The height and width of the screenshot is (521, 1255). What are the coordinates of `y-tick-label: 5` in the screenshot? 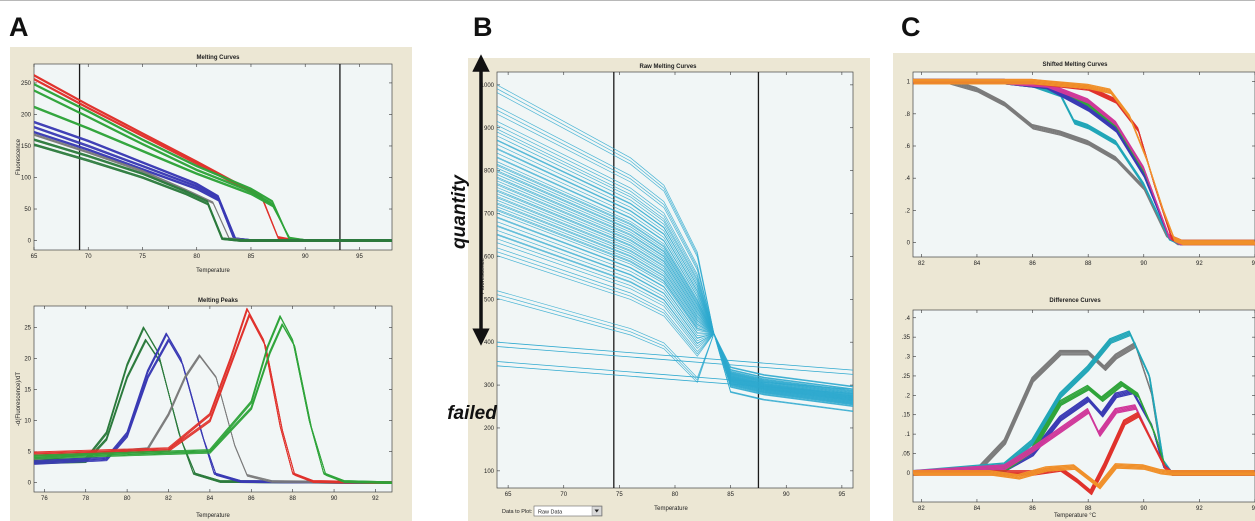 It's located at (30, 453).